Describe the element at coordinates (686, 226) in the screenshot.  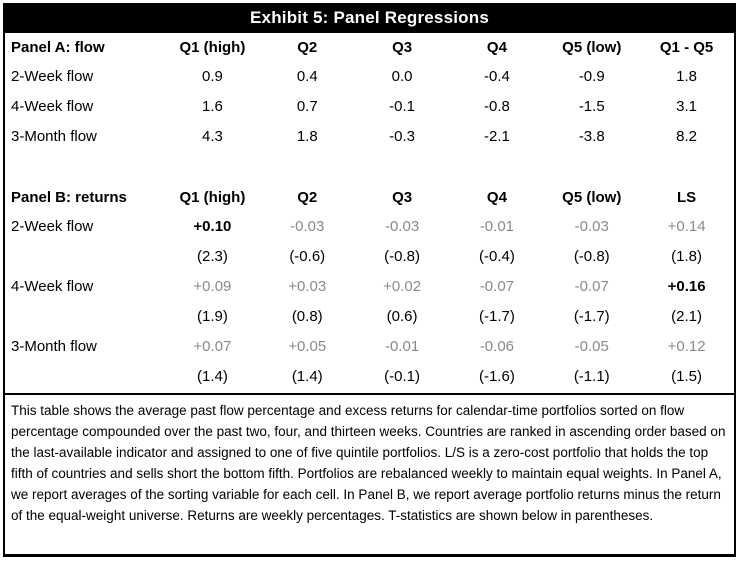
I see `cell-value: +0.14` at that location.